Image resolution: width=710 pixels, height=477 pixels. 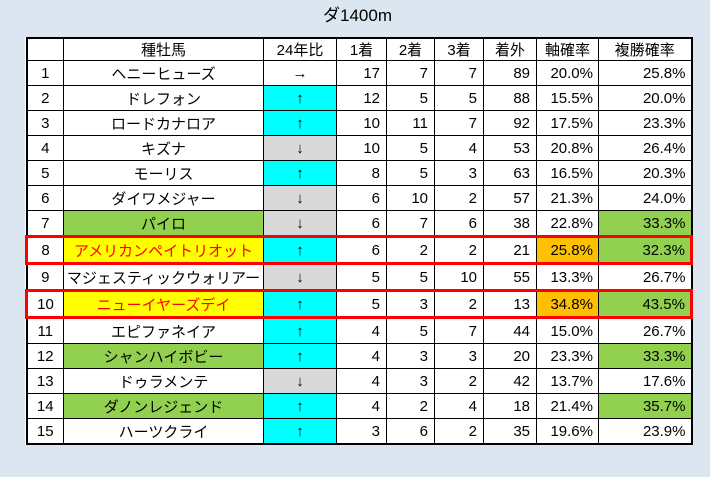 What do you see at coordinates (359, 277) in the screenshot?
I see `table-row: 9 マジェスティックウォリアー ↓ 5 5 10 55 13.3% 26.7%` at bounding box center [359, 277].